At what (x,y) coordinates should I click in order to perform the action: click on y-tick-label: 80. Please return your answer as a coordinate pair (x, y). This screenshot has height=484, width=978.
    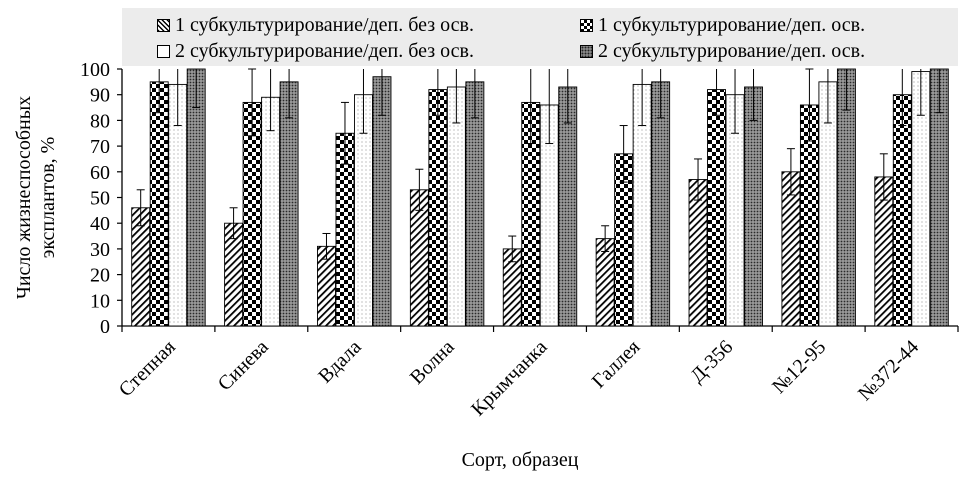
    Looking at the image, I should click on (100, 121).